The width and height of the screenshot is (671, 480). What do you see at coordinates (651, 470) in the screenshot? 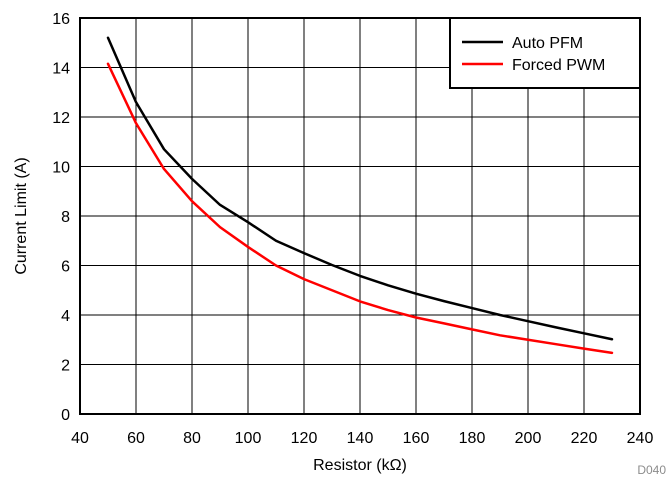
I see `figure-id: D040` at bounding box center [651, 470].